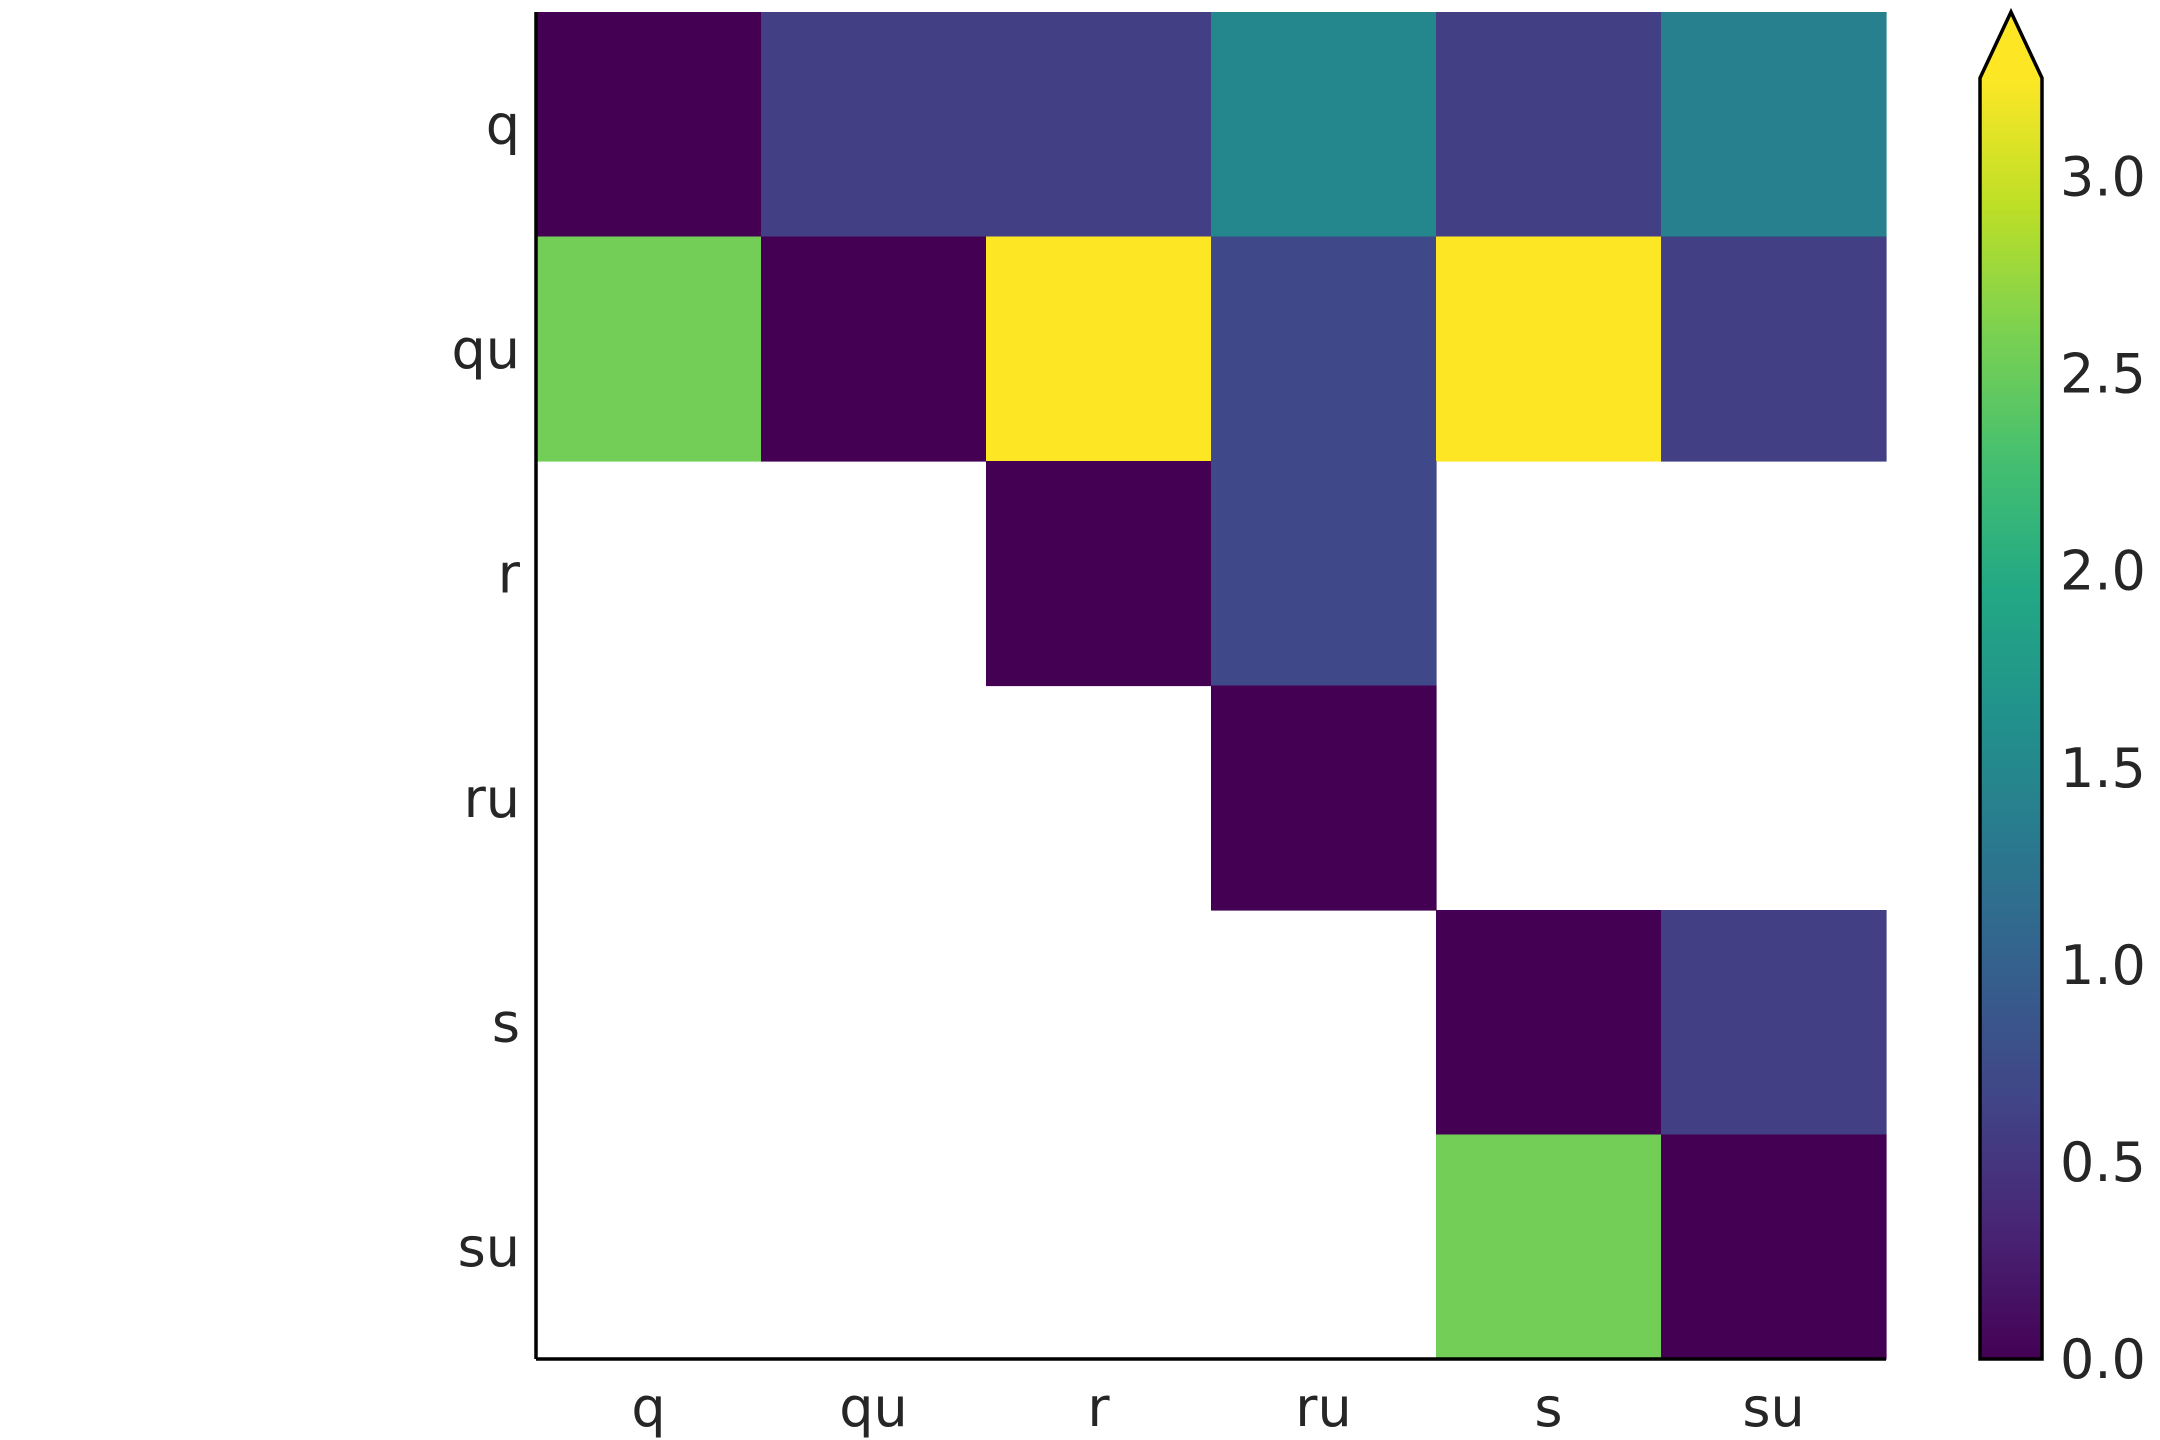  I want to click on colorbar-tick-label: 1.0, so click(2103, 965).